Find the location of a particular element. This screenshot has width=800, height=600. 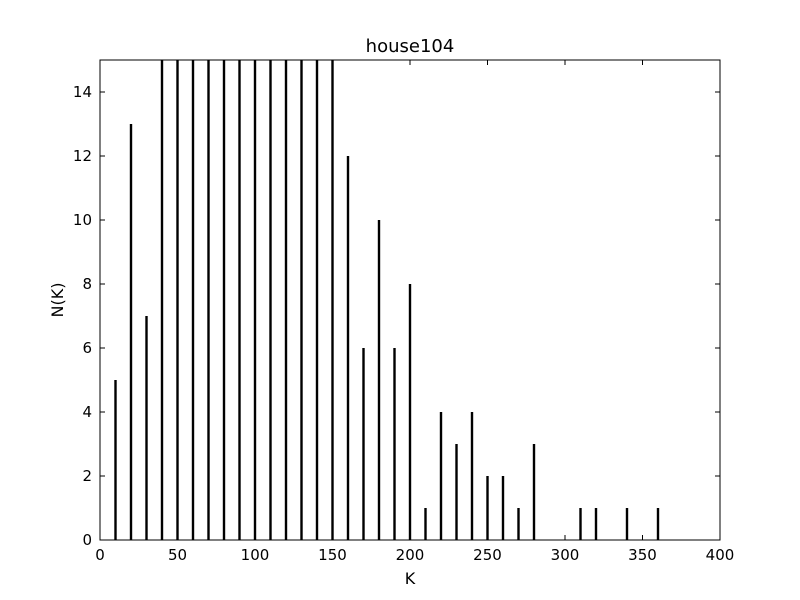

y-axis-label: N(K) is located at coordinates (57, 300).